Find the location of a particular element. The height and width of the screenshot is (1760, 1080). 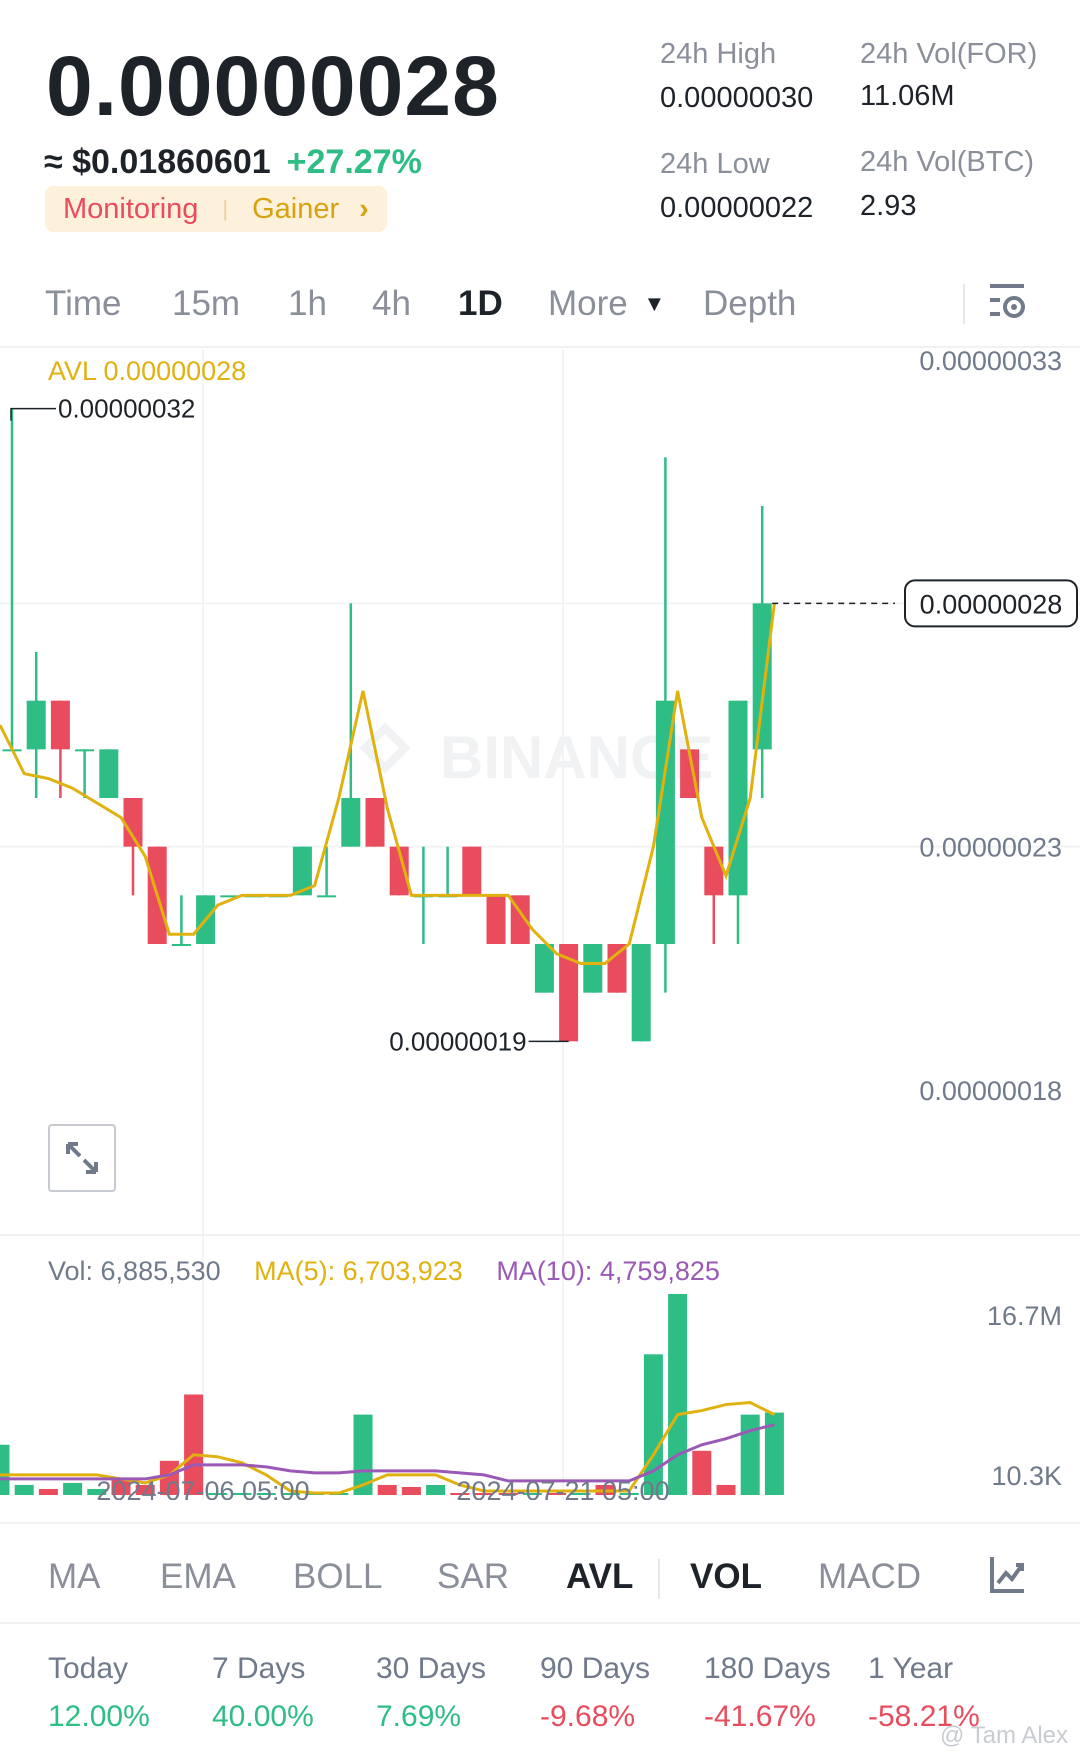

perf-value-180d: -41.67% is located at coordinates (760, 1716).